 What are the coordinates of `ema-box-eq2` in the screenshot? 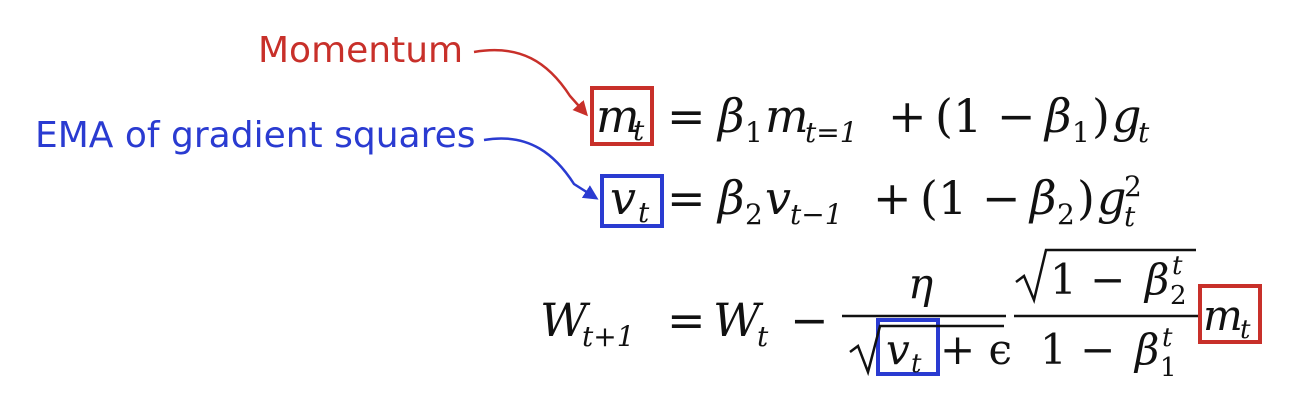 It's located at (632, 201).